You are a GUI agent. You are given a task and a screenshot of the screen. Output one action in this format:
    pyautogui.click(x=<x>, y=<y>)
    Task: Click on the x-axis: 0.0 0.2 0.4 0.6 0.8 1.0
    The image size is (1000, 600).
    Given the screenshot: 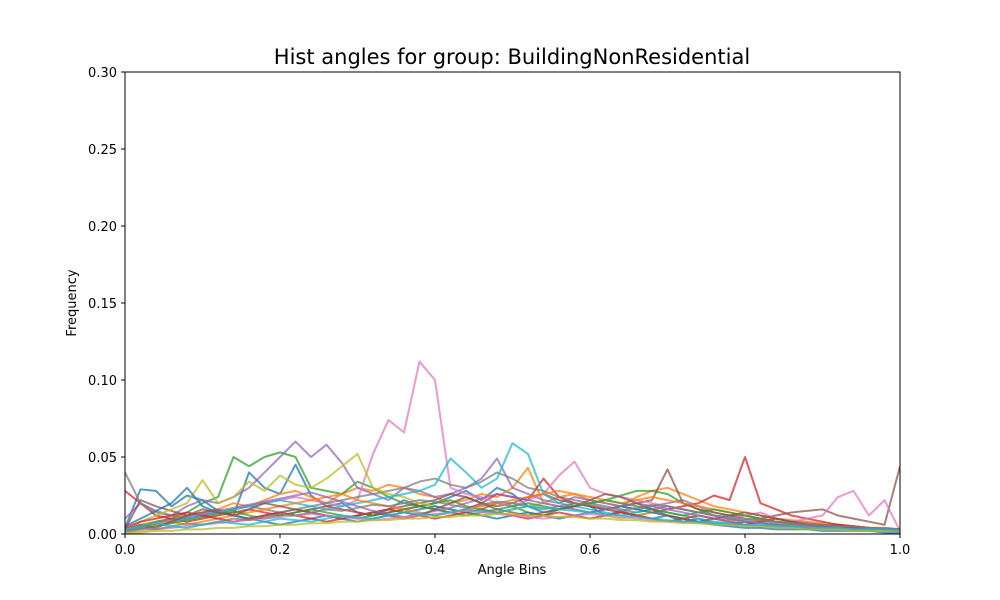 What is the action you would take?
    pyautogui.click(x=513, y=546)
    